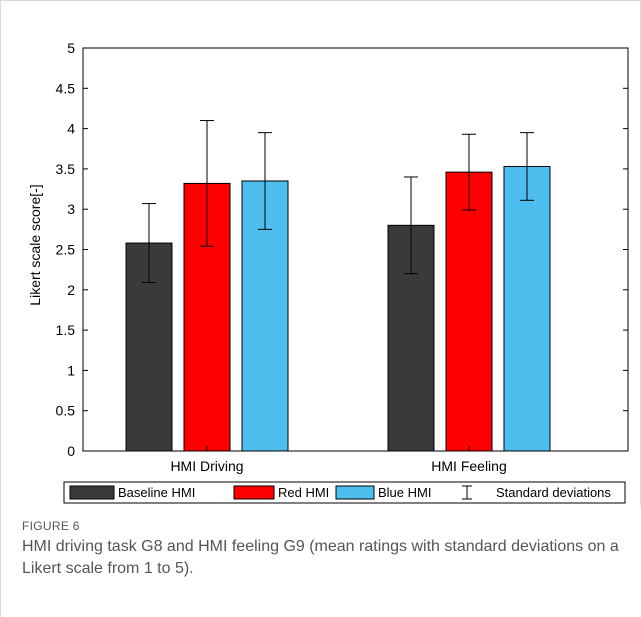  I want to click on legend-label-error: Standard deviations, so click(553, 492).